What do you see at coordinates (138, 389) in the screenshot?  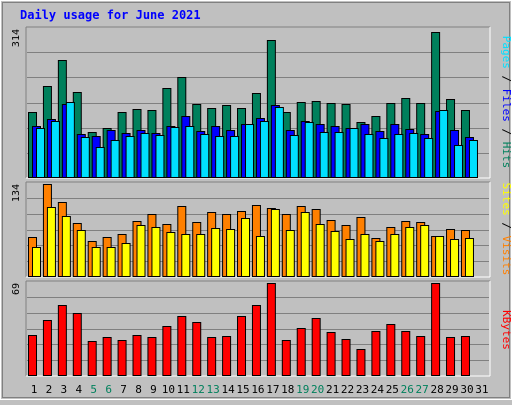 I see `x-tick-label: 8` at bounding box center [138, 389].